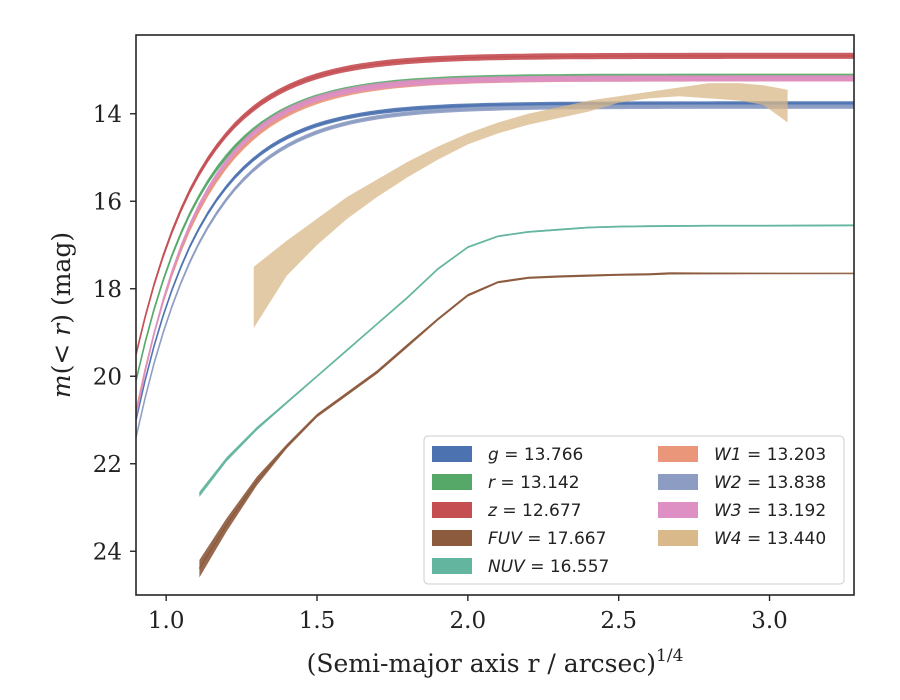 The height and width of the screenshot is (700, 900). What do you see at coordinates (317, 621) in the screenshot?
I see `x-tick-label: 1.5` at bounding box center [317, 621].